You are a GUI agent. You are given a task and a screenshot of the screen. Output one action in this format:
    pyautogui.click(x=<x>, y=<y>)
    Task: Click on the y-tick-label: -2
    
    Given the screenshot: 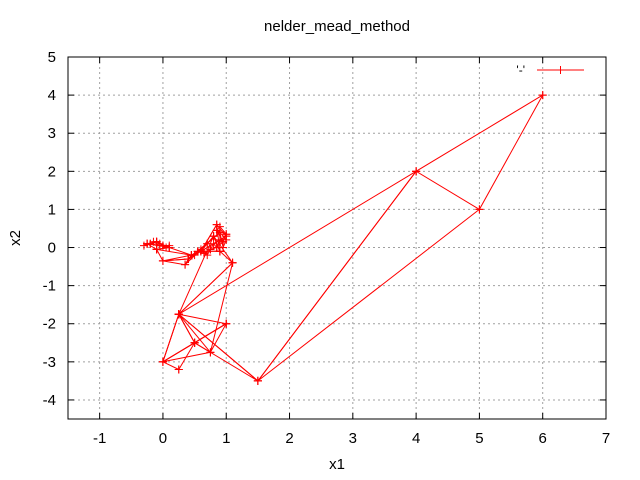 What is the action you would take?
    pyautogui.click(x=49, y=324)
    